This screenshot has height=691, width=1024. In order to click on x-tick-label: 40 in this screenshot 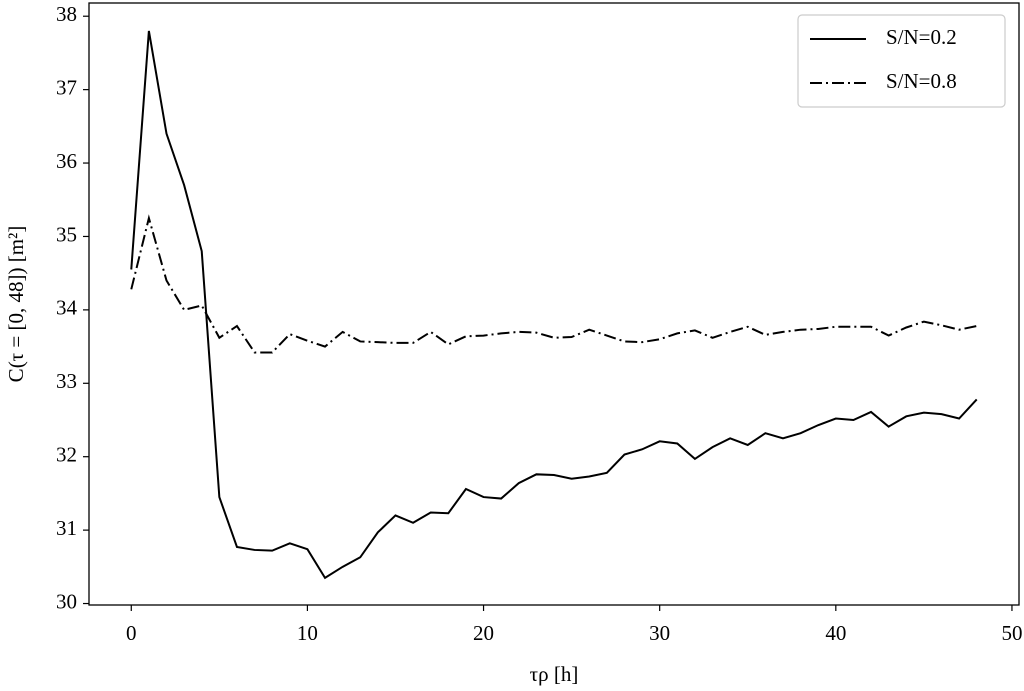, I will do `click(835, 633)`.